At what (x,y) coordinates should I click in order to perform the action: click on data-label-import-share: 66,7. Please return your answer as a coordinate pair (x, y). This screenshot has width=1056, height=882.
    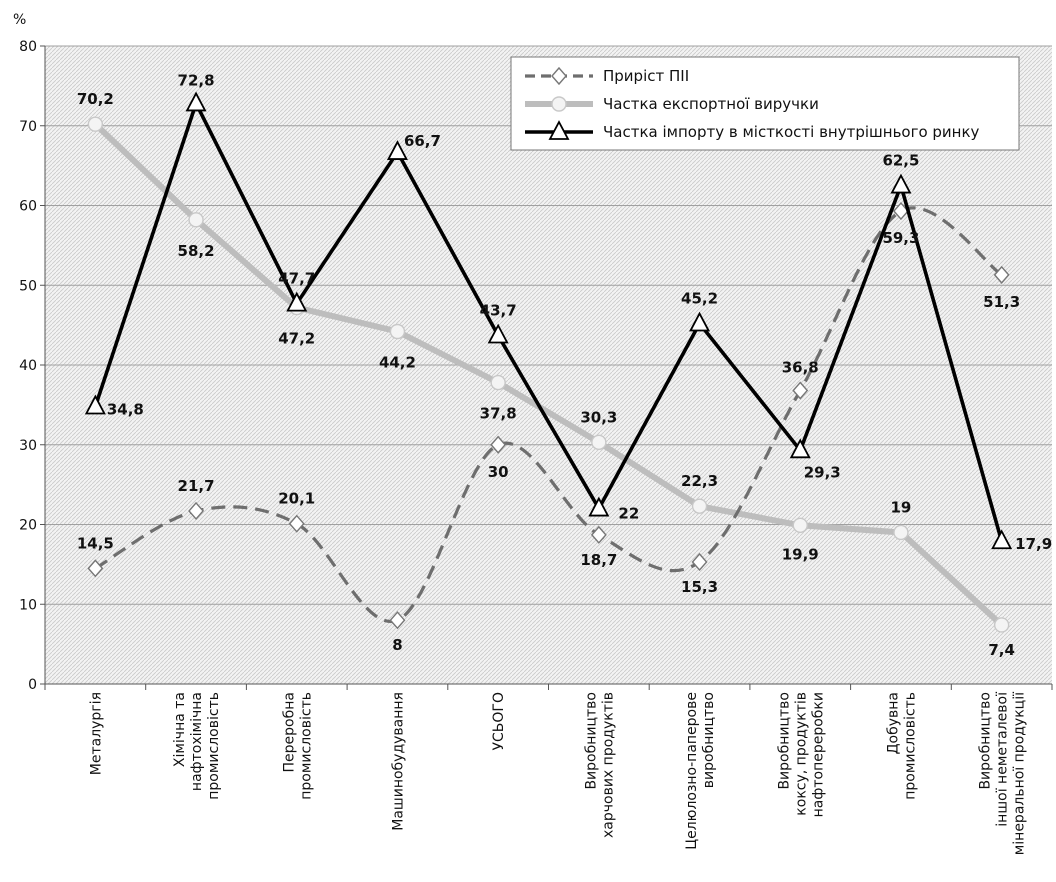
    Looking at the image, I should click on (422, 141).